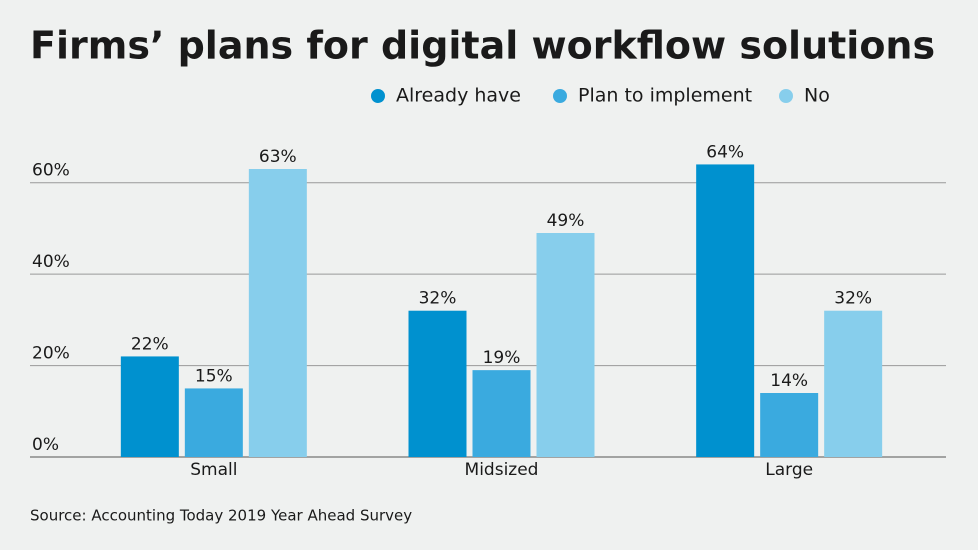 This screenshot has height=550, width=978. I want to click on x-tick-label: Small, so click(213, 470).